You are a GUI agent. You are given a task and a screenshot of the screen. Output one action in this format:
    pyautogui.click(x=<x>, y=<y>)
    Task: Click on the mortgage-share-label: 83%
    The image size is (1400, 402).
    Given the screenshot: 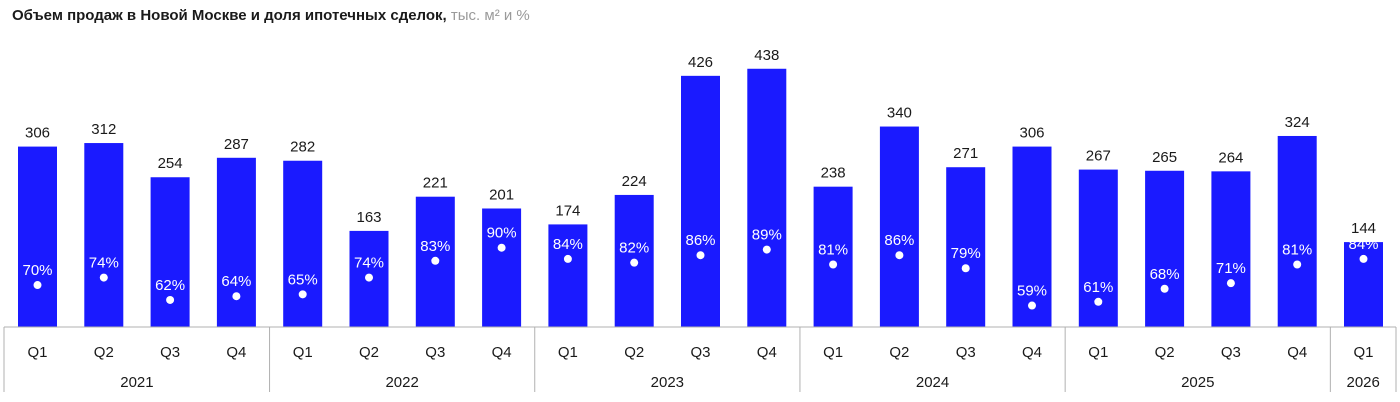 What is the action you would take?
    pyautogui.click(x=435, y=246)
    